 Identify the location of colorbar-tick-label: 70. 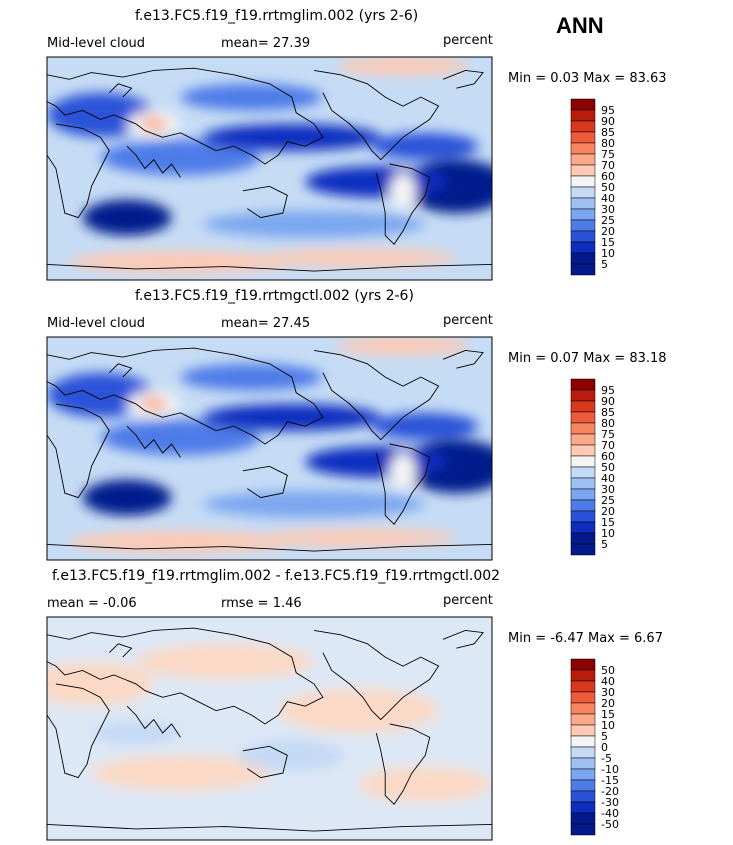
(608, 165).